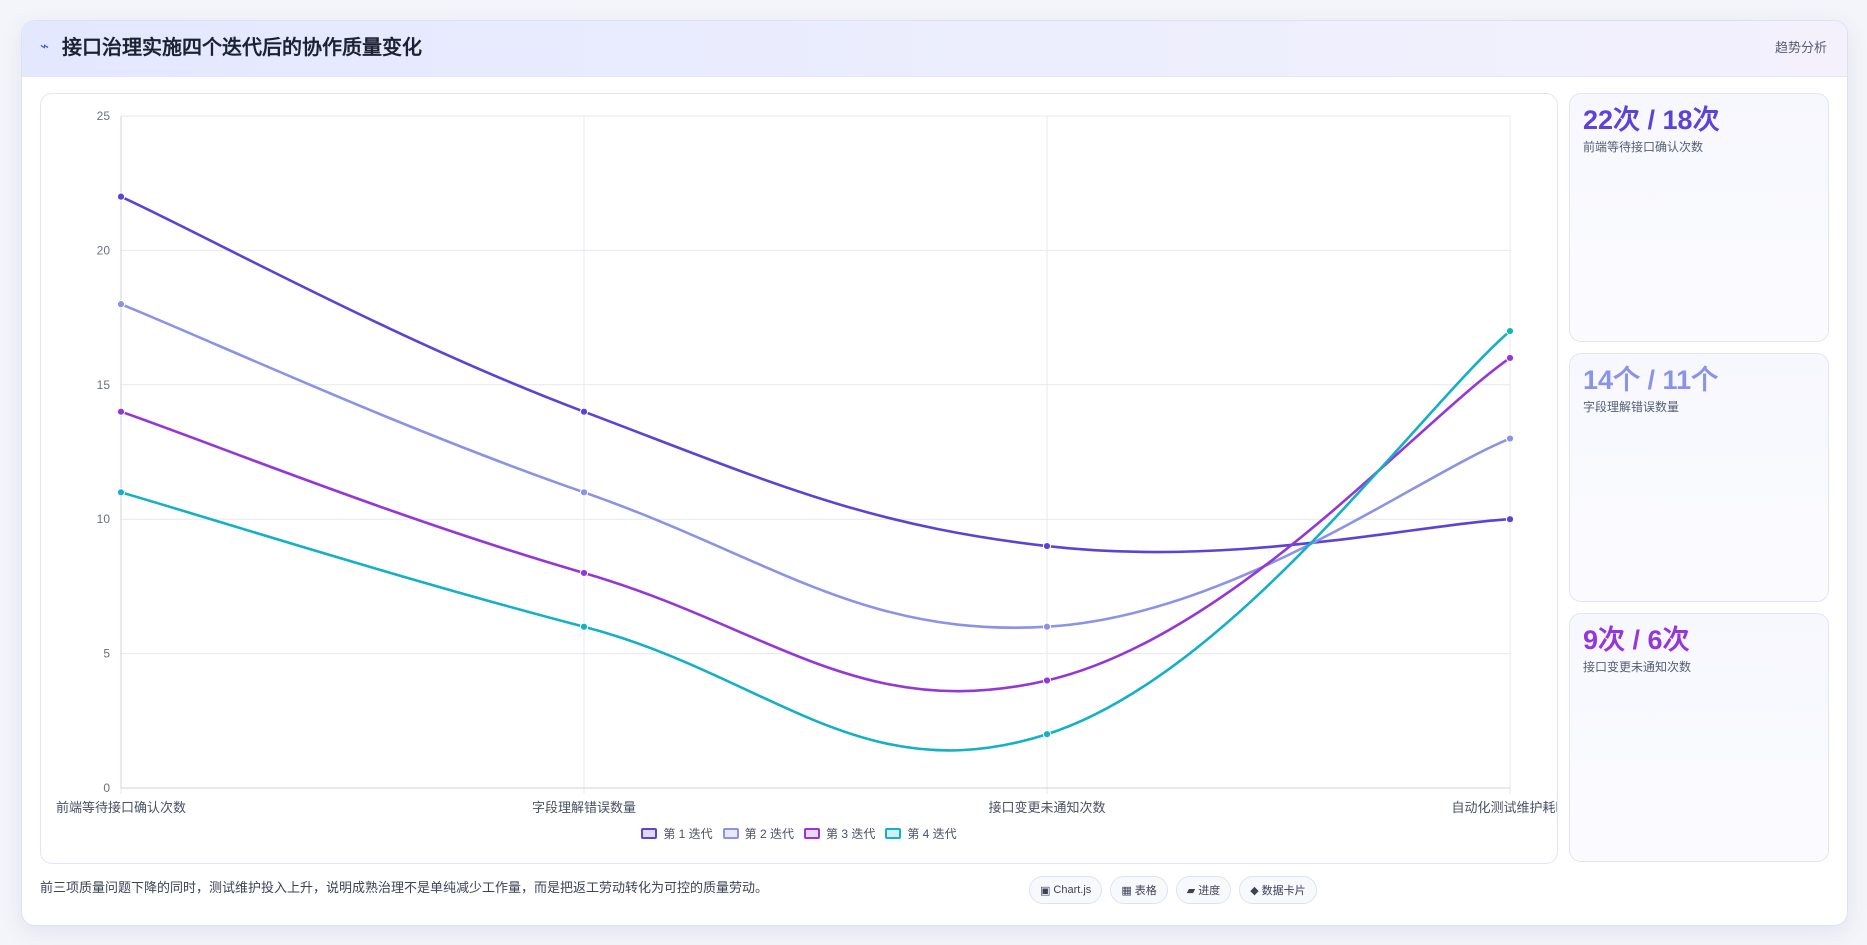  Describe the element at coordinates (1643, 147) in the screenshot. I see `stat-label: 前端等待接口确认次数` at that location.